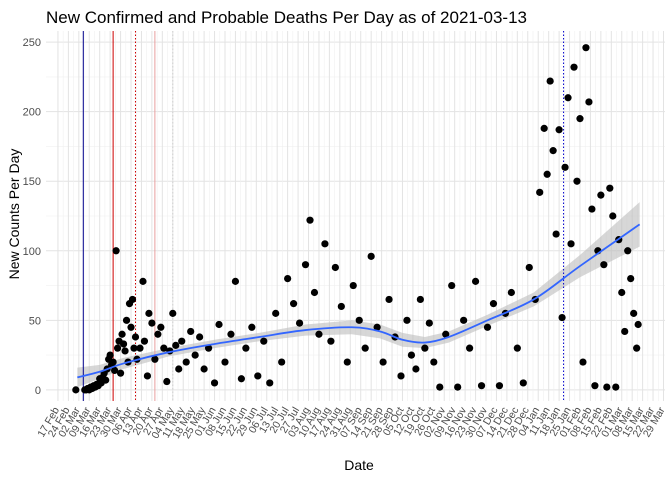  I want to click on y-tick-label: 250, so click(32, 43).